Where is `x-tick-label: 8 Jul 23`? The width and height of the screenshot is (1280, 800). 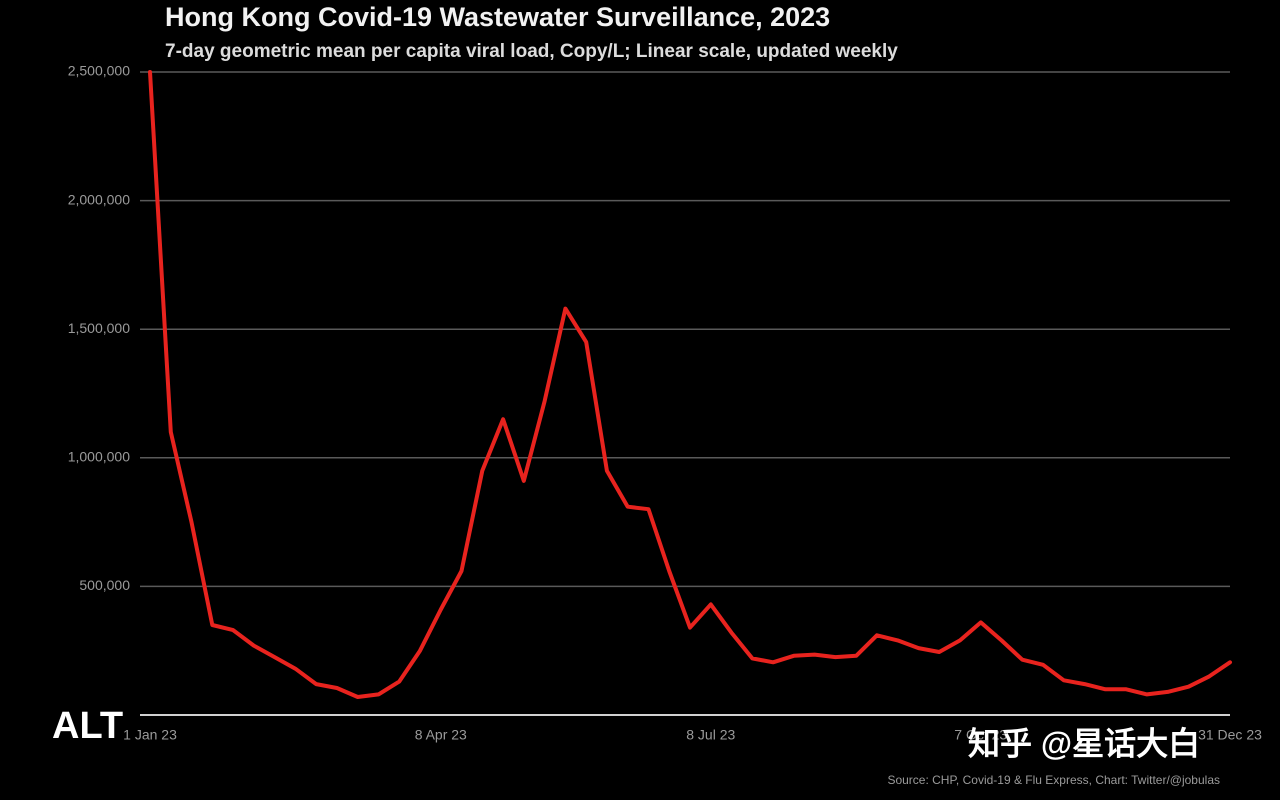
x-tick-label: 8 Jul 23 is located at coordinates (710, 735).